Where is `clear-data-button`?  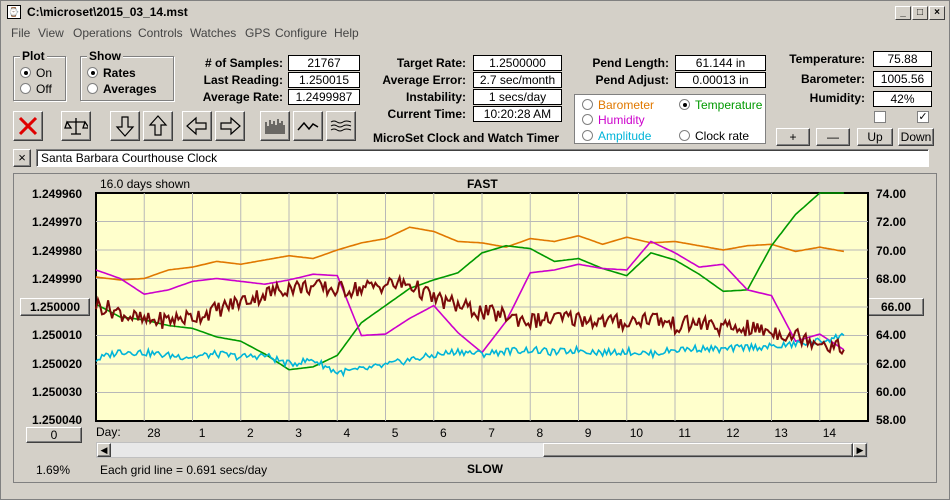 clear-data-button is located at coordinates (28, 126).